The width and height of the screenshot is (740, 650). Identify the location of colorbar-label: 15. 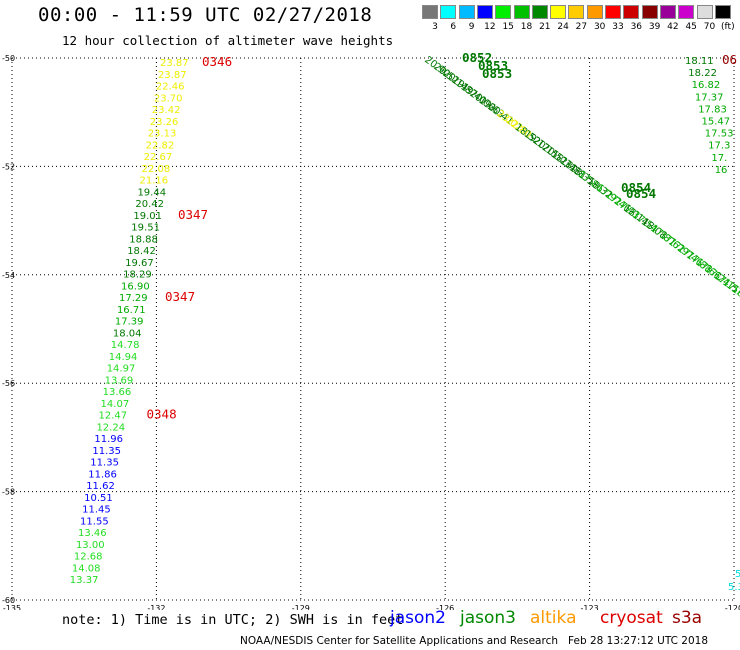
(508, 27).